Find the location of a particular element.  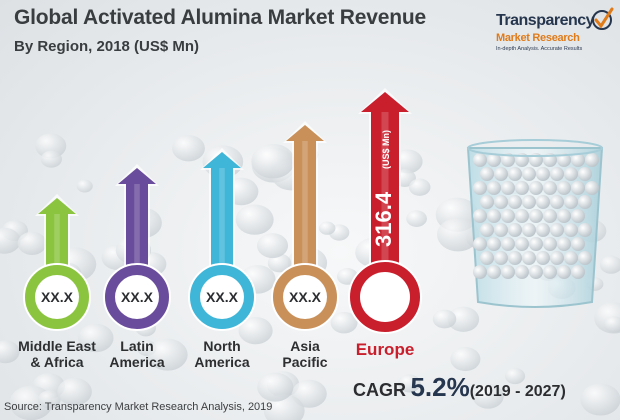

cagr-period: (2019 - 2027) is located at coordinates (517, 391).